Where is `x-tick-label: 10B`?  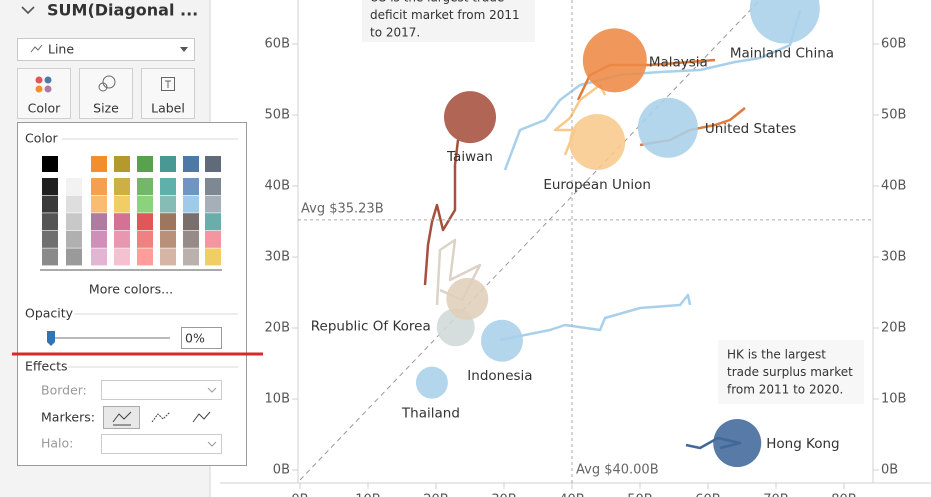 x-tick-label: 10B is located at coordinates (367, 495).